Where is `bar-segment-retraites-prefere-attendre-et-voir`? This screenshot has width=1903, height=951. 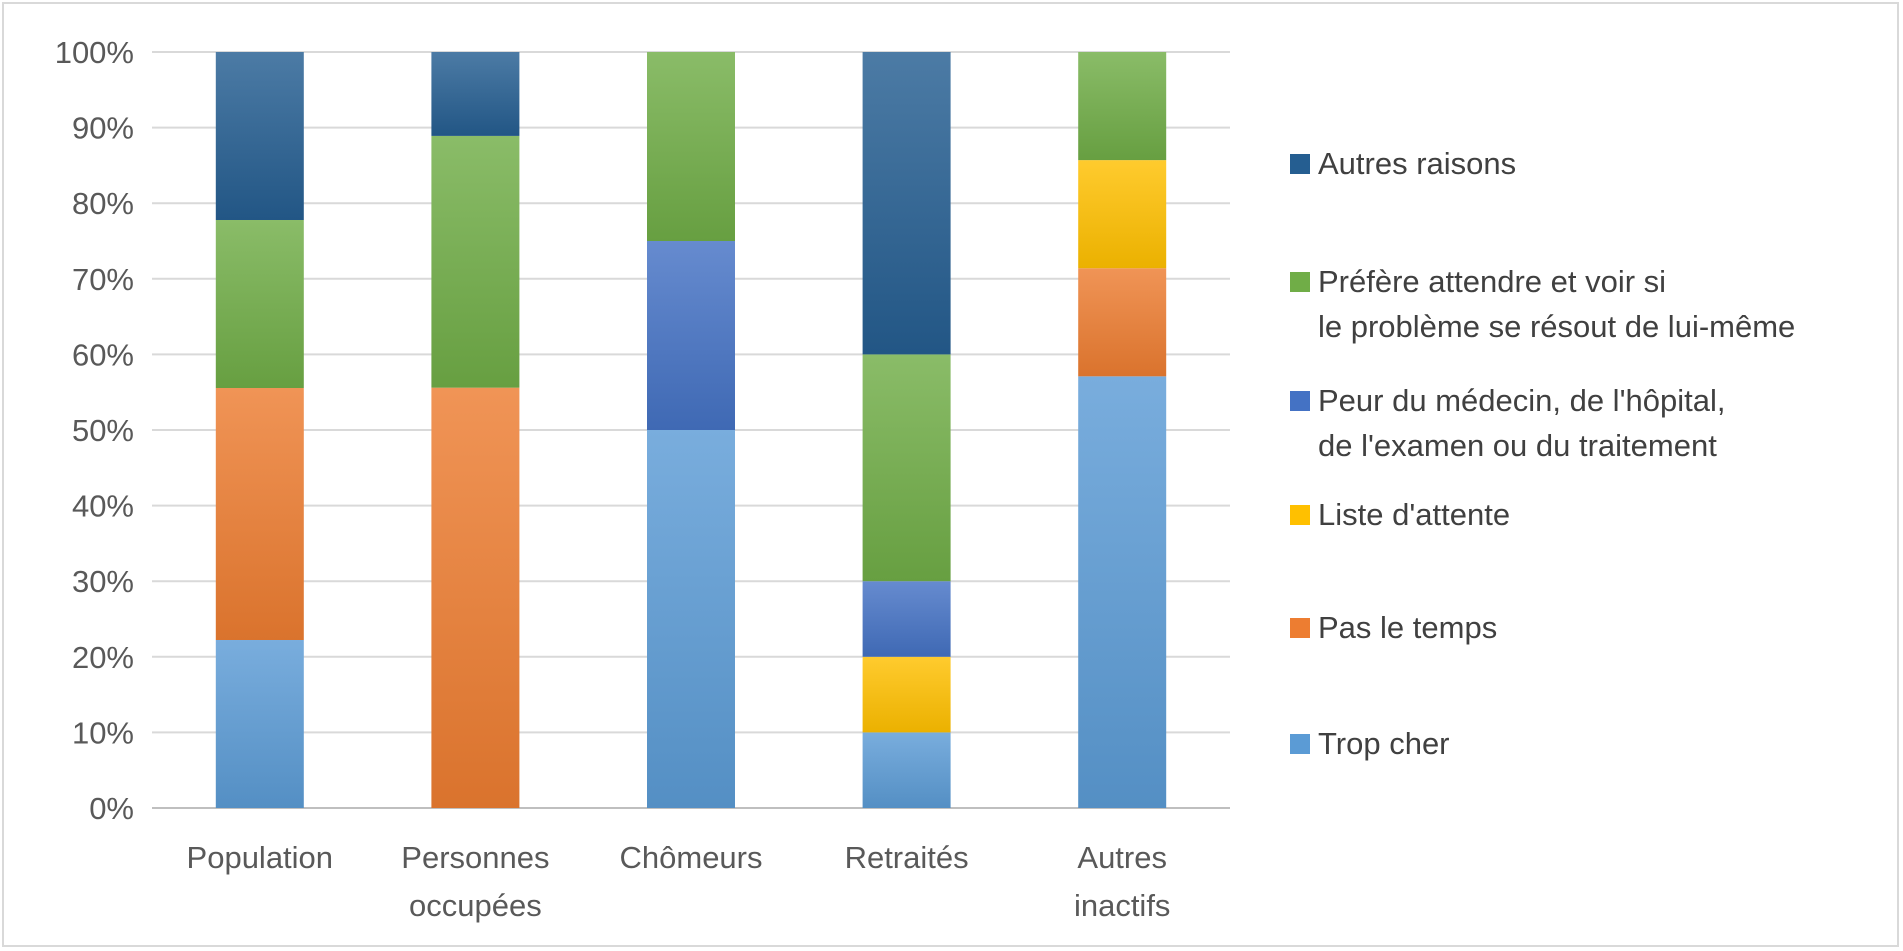 bar-segment-retraites-prefere-attendre-et-voir is located at coordinates (906, 468).